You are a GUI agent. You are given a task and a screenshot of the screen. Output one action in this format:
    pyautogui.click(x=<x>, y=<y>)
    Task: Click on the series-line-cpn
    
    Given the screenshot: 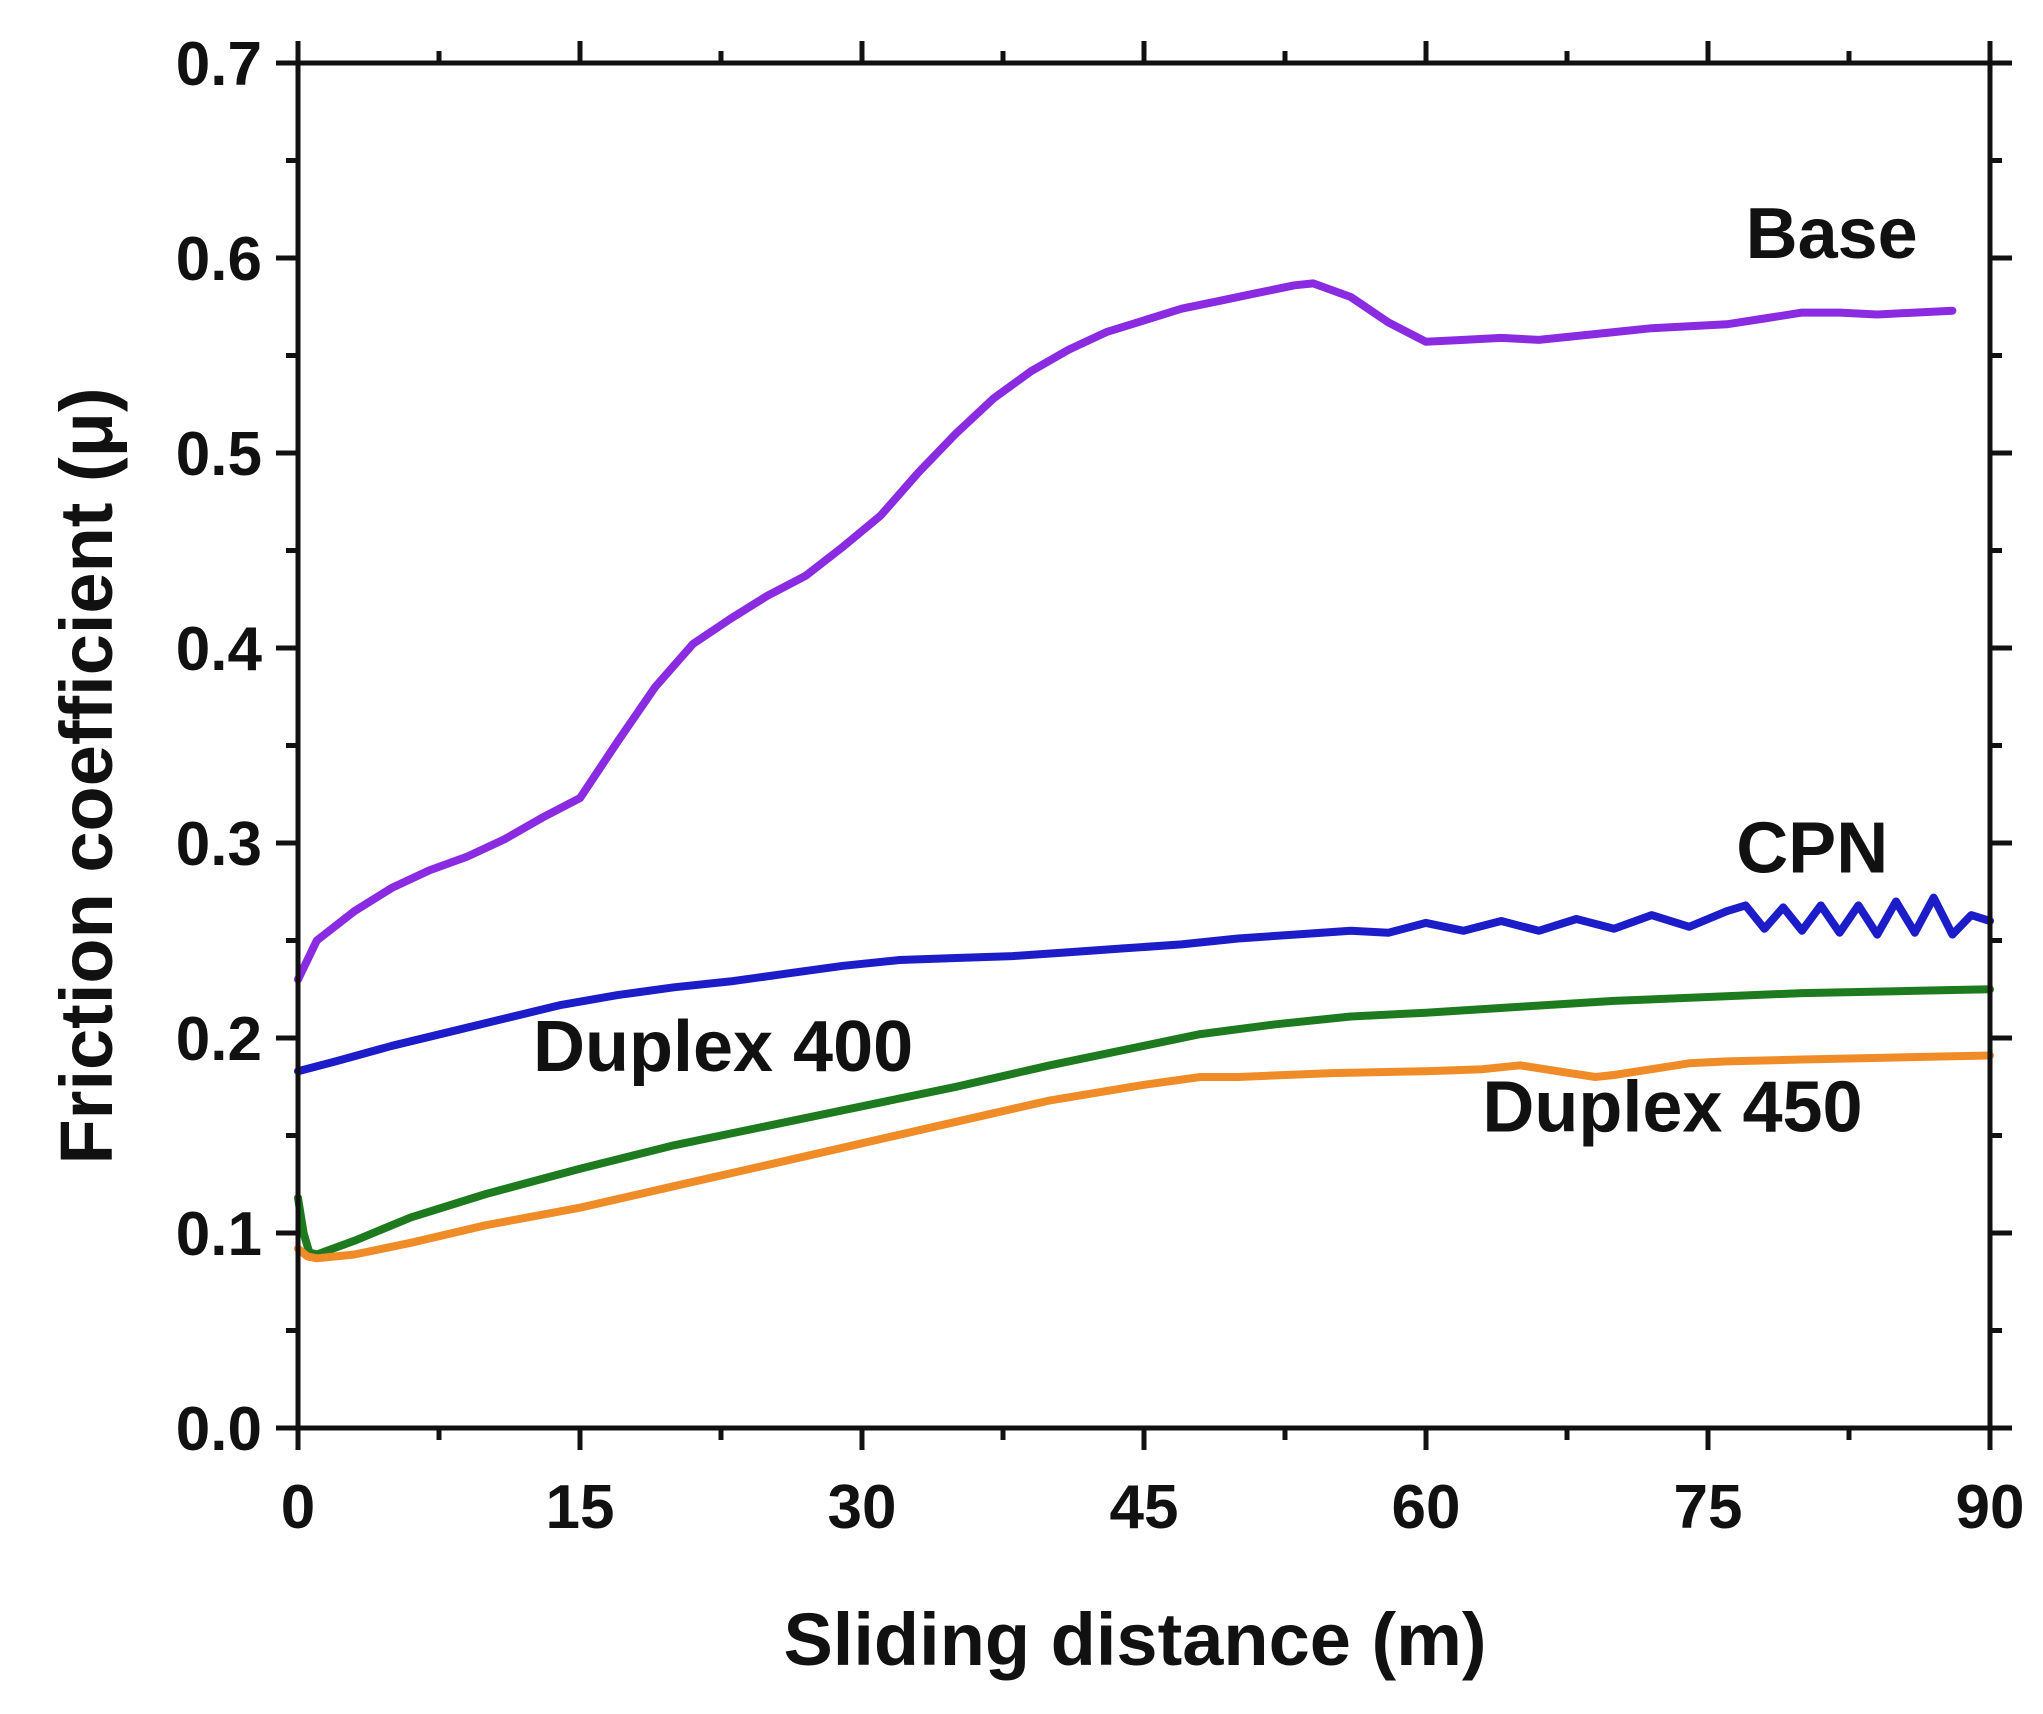 What is the action you would take?
    pyautogui.click(x=1144, y=984)
    